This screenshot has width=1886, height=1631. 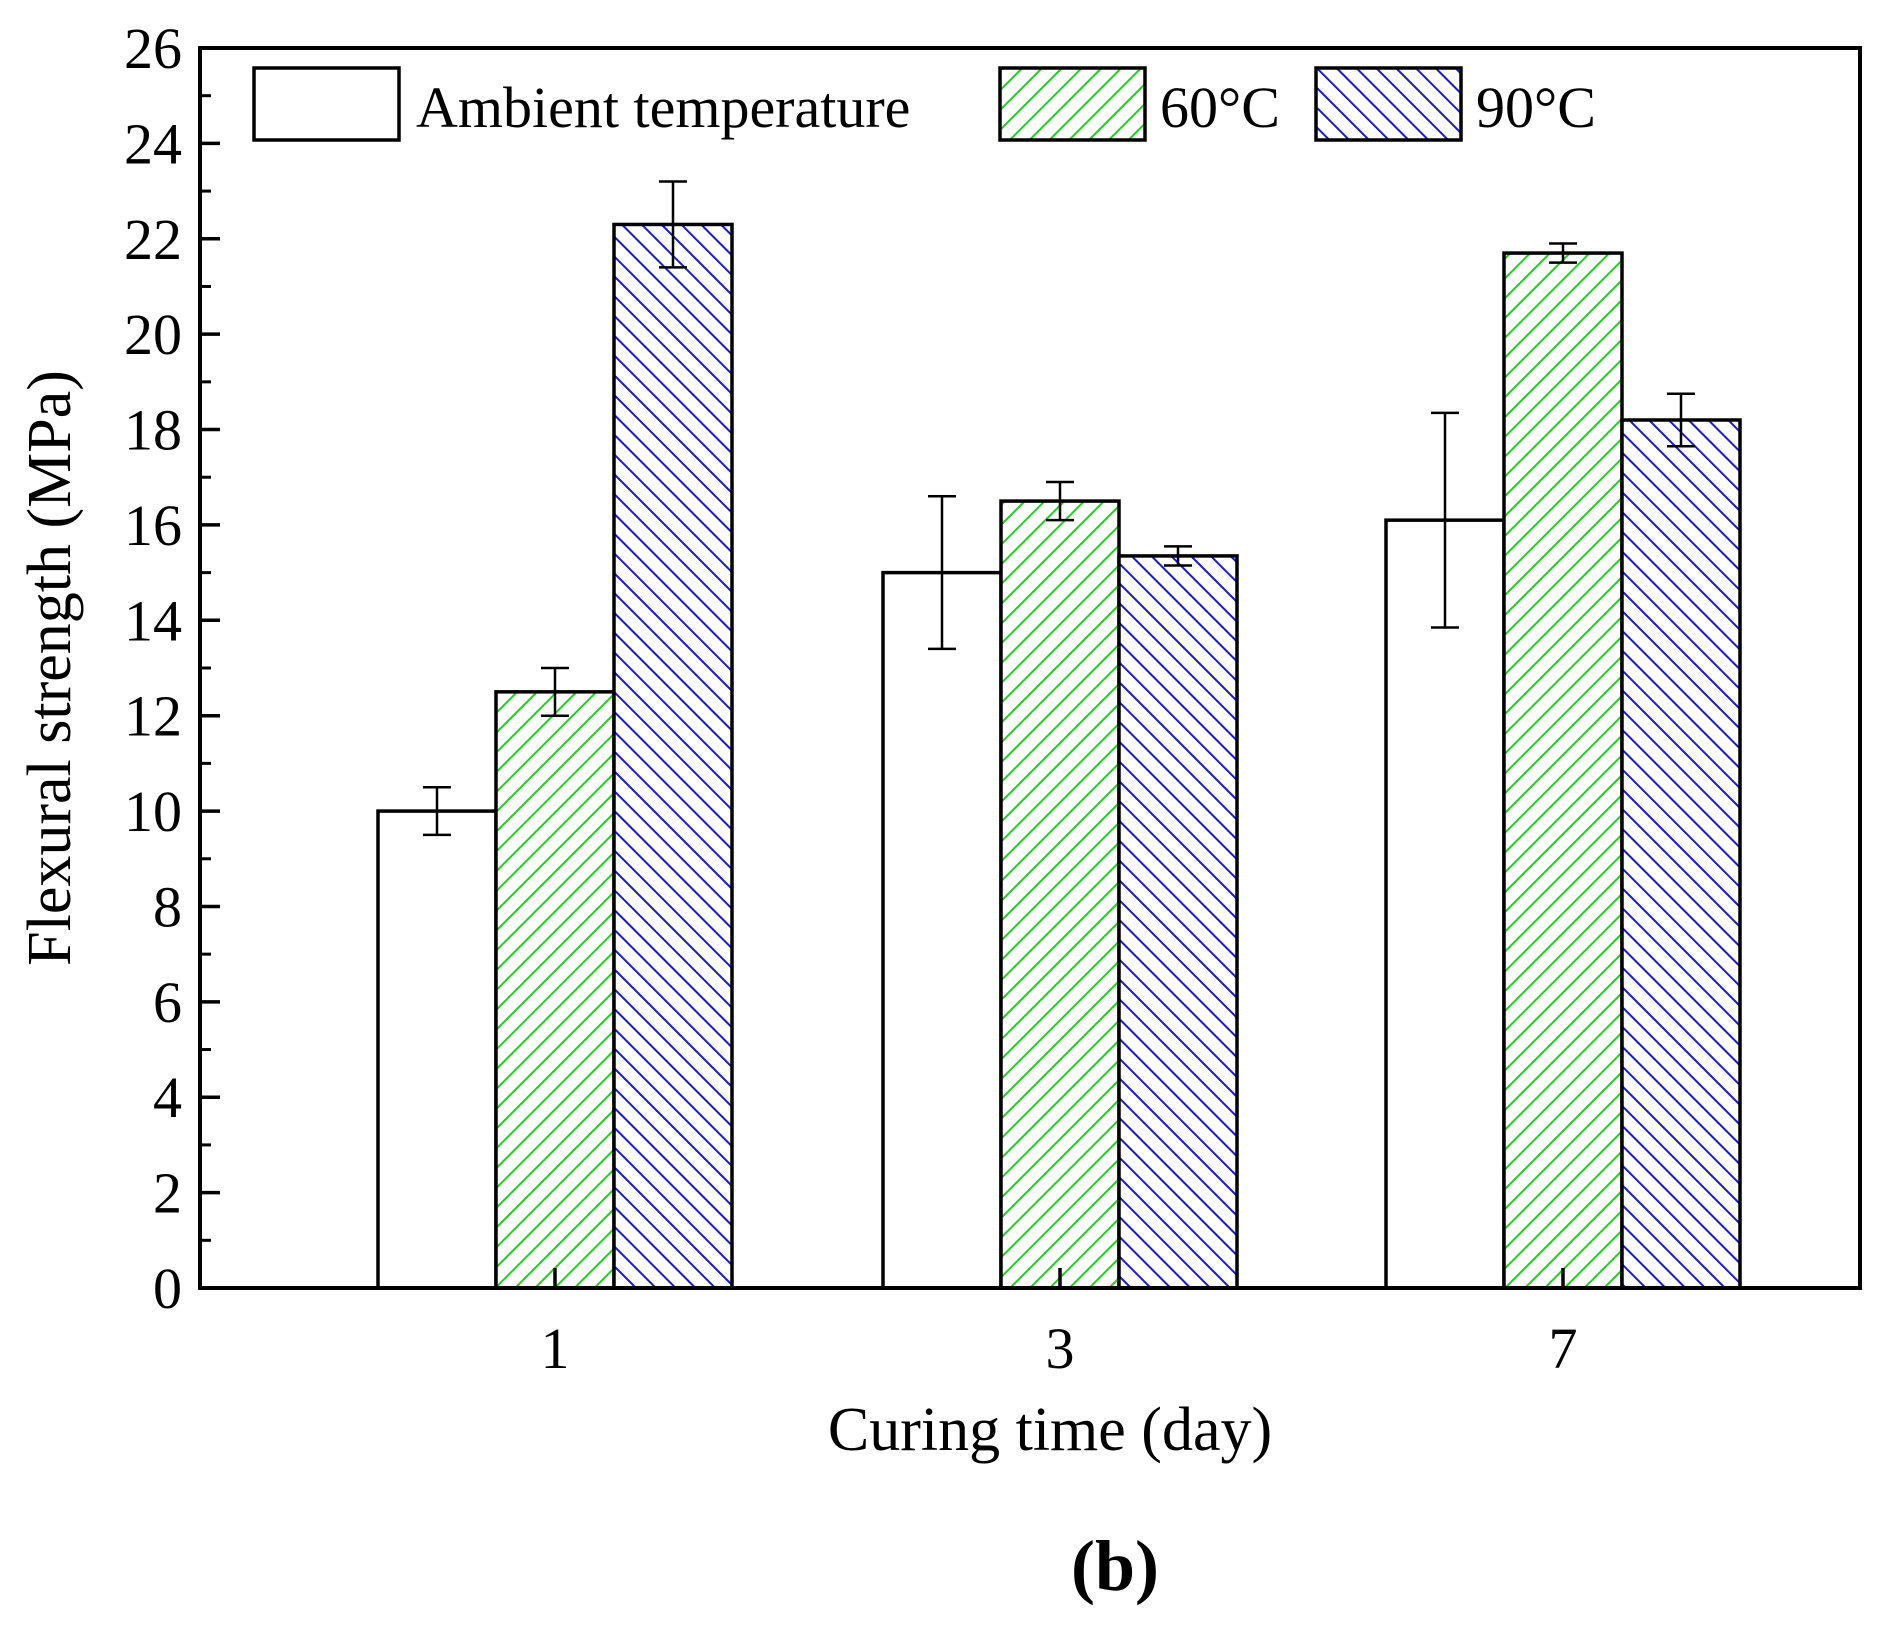 What do you see at coordinates (153, 430) in the screenshot?
I see `y-tick-label: 18` at bounding box center [153, 430].